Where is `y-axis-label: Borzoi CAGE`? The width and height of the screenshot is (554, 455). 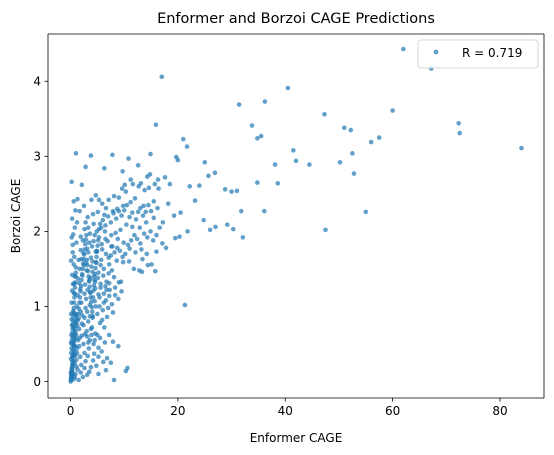
y-axis-label: Borzoi CAGE is located at coordinates (16, 216).